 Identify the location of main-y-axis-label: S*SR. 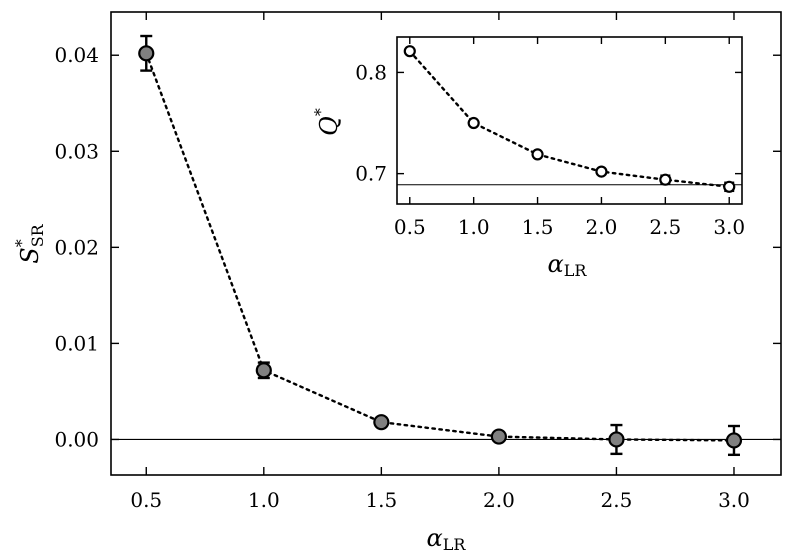
(29, 243).